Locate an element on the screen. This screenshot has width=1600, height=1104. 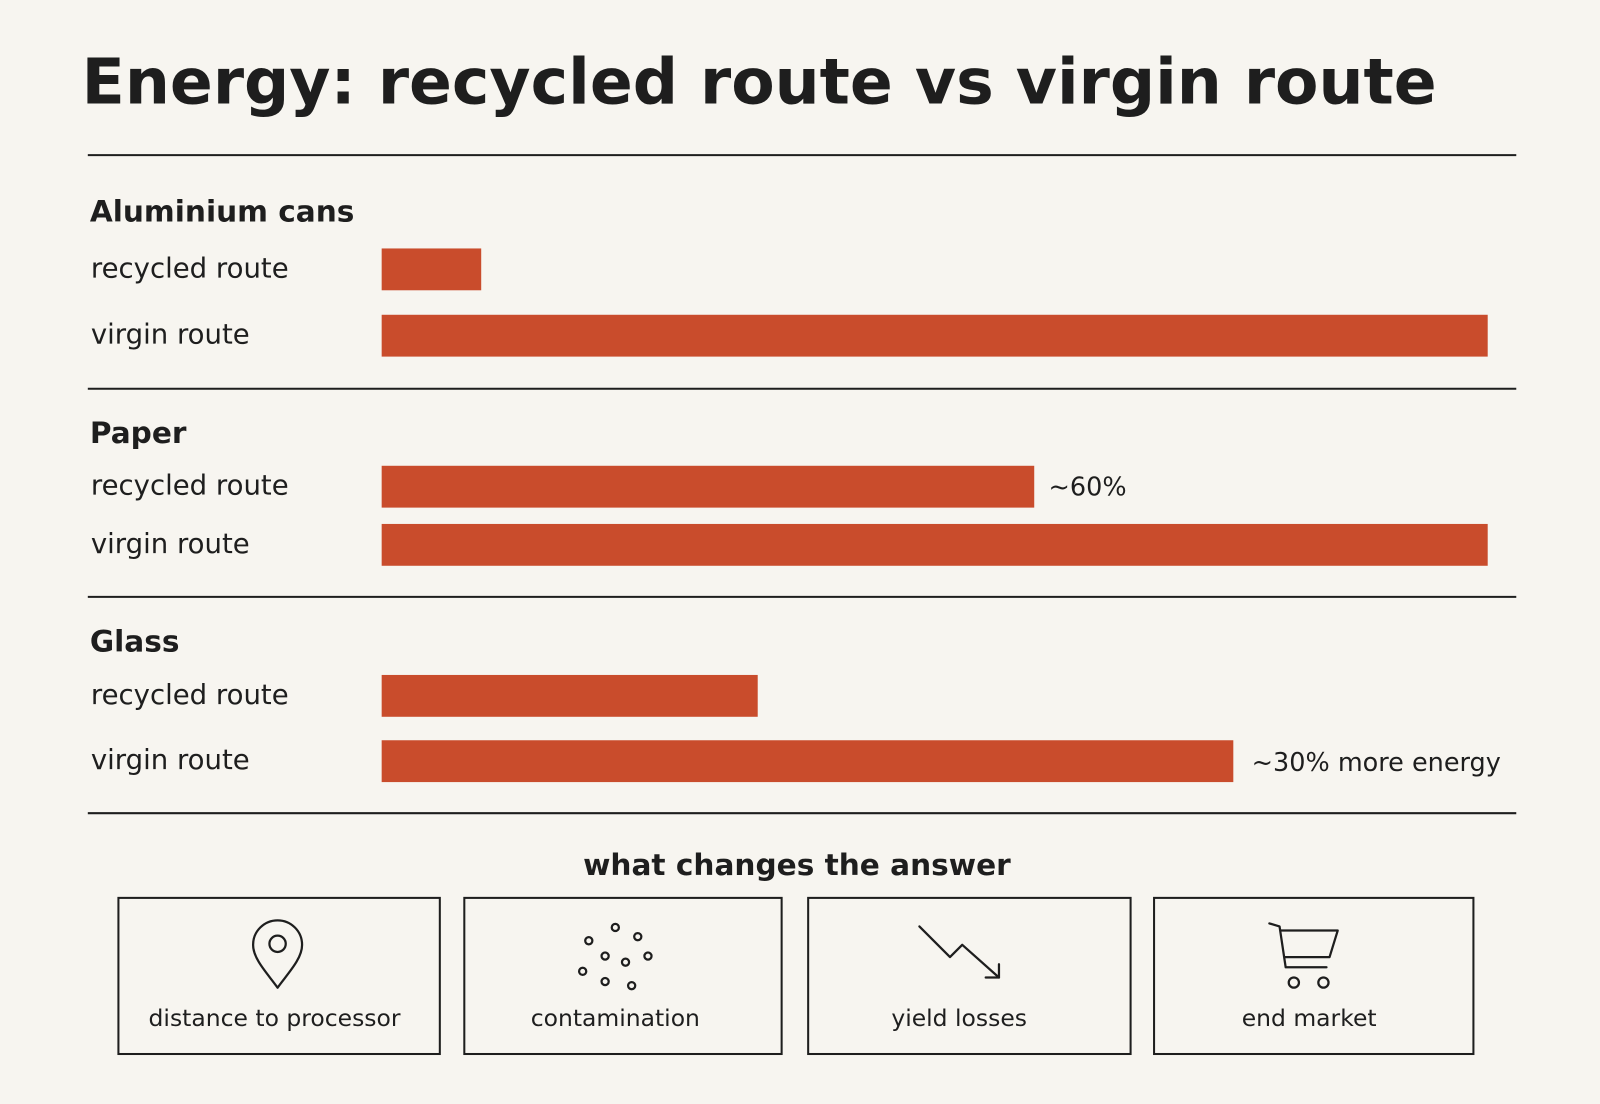
factor-card: distance to processor is located at coordinates (279, 976).